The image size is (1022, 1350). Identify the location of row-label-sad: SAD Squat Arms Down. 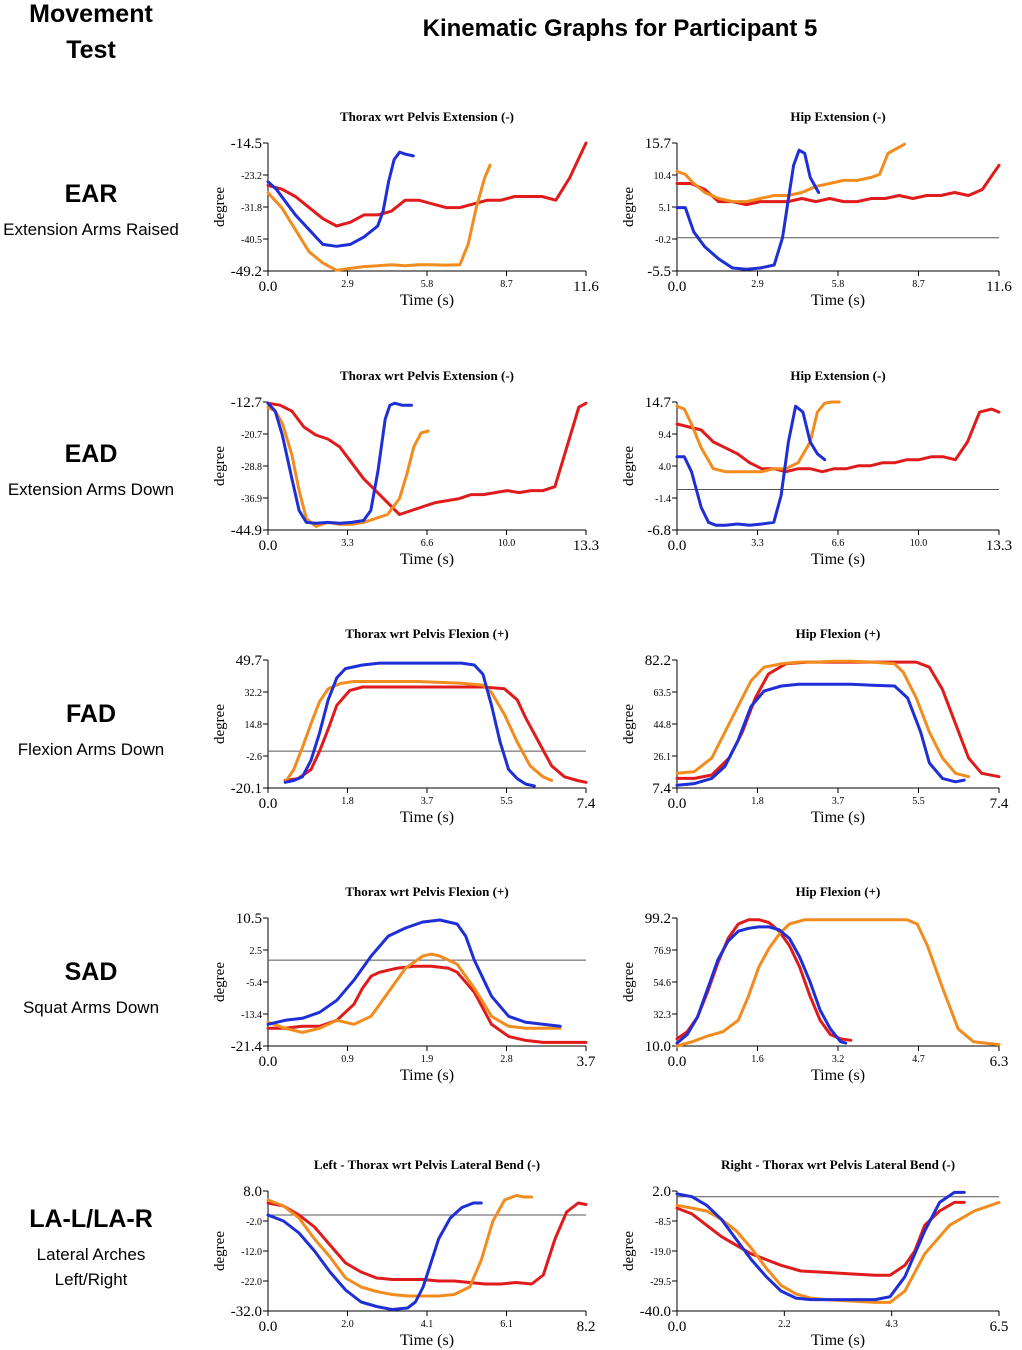
(91, 989).